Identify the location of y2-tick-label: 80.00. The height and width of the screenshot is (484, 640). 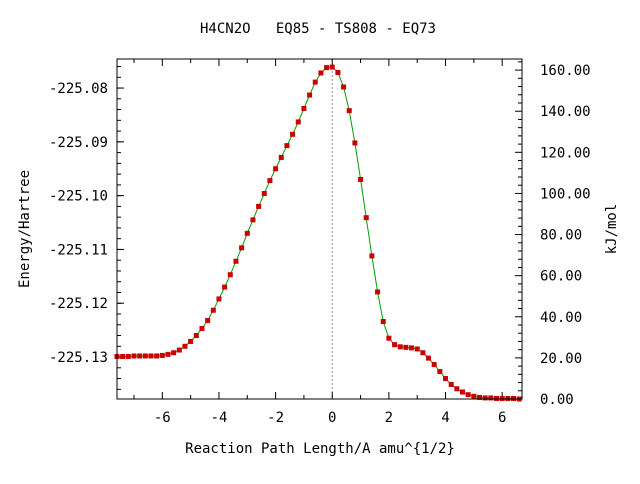
(561, 236).